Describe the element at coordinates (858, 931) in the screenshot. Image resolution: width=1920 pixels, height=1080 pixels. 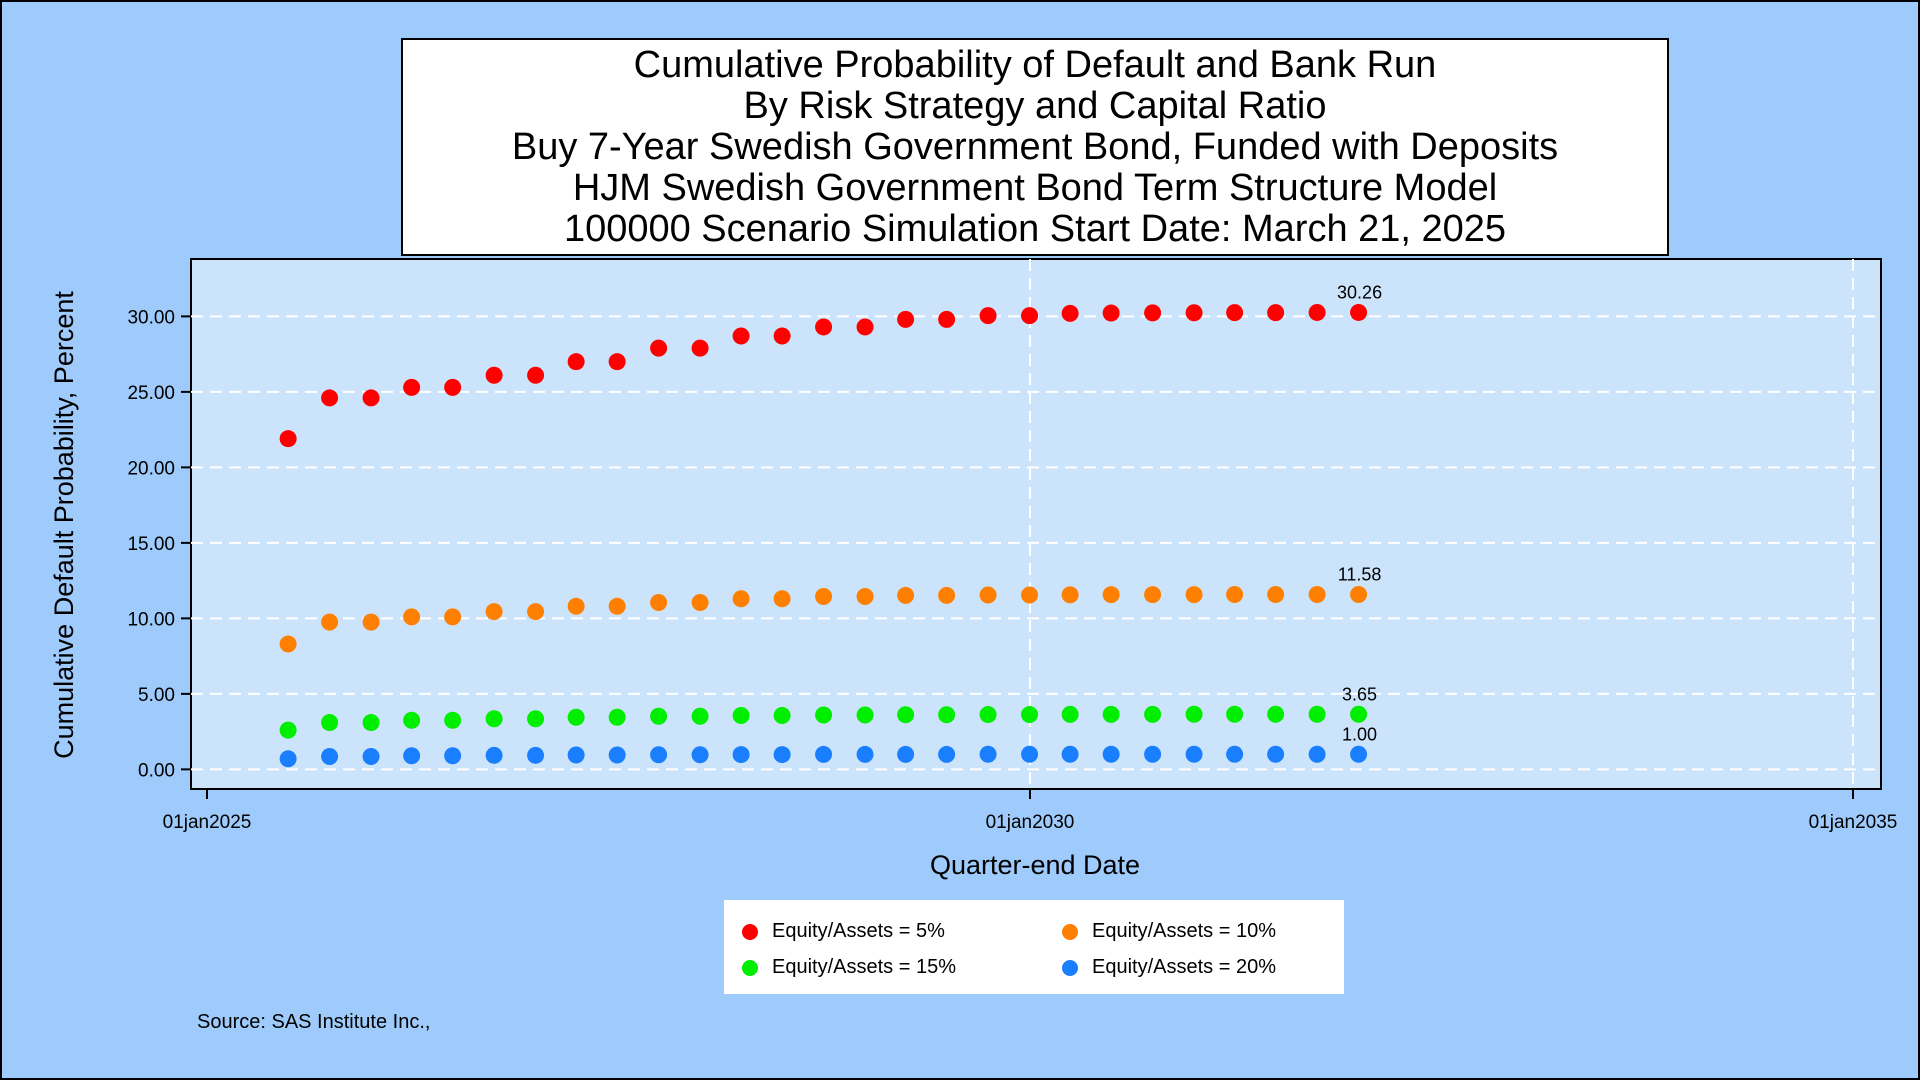
I see `legend-label: Equity/Assets = 5%` at that location.